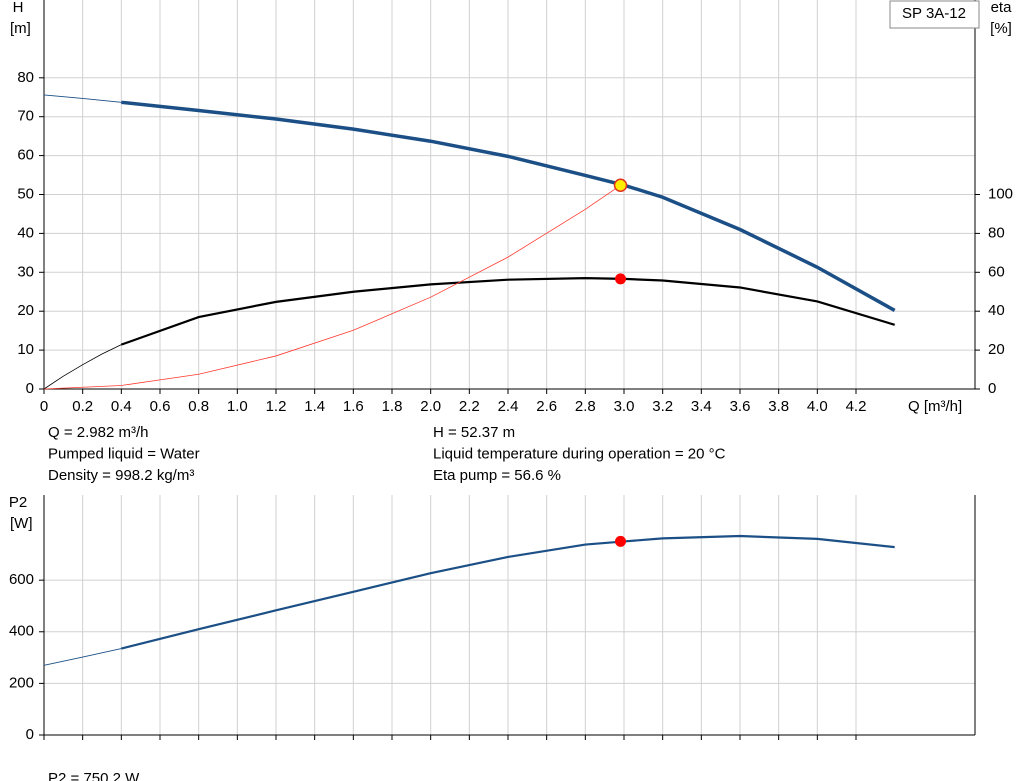 The image size is (1024, 781). Describe the element at coordinates (25, 155) in the screenshot. I see `y-tick-label: 60` at that location.